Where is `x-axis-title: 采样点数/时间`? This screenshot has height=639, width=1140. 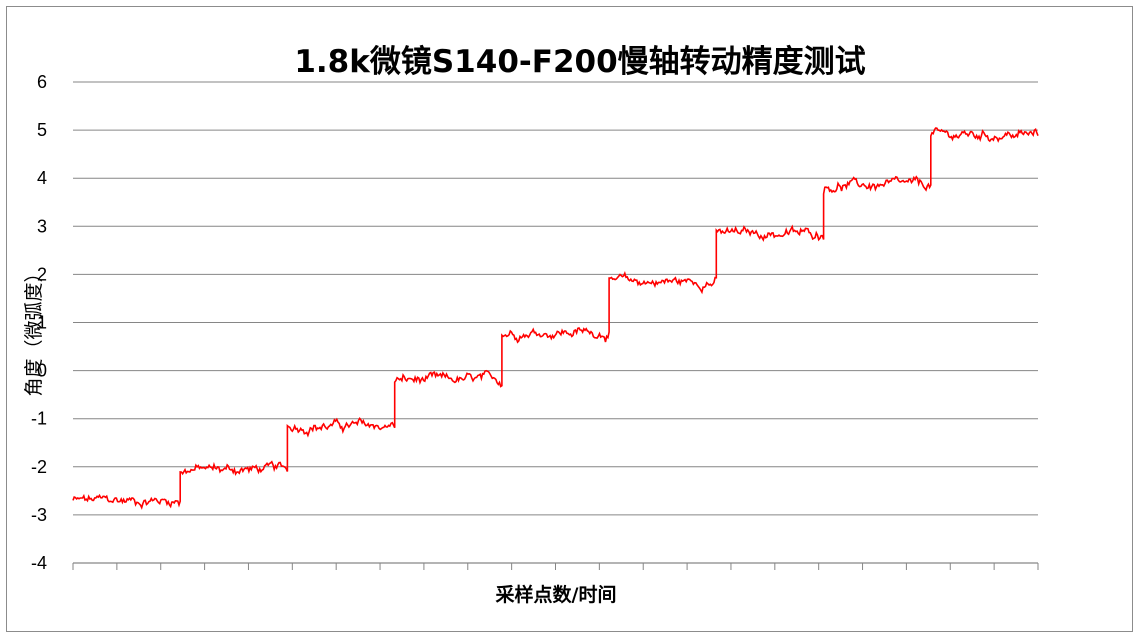
x-axis-title: 采样点数/时间 is located at coordinates (556, 594).